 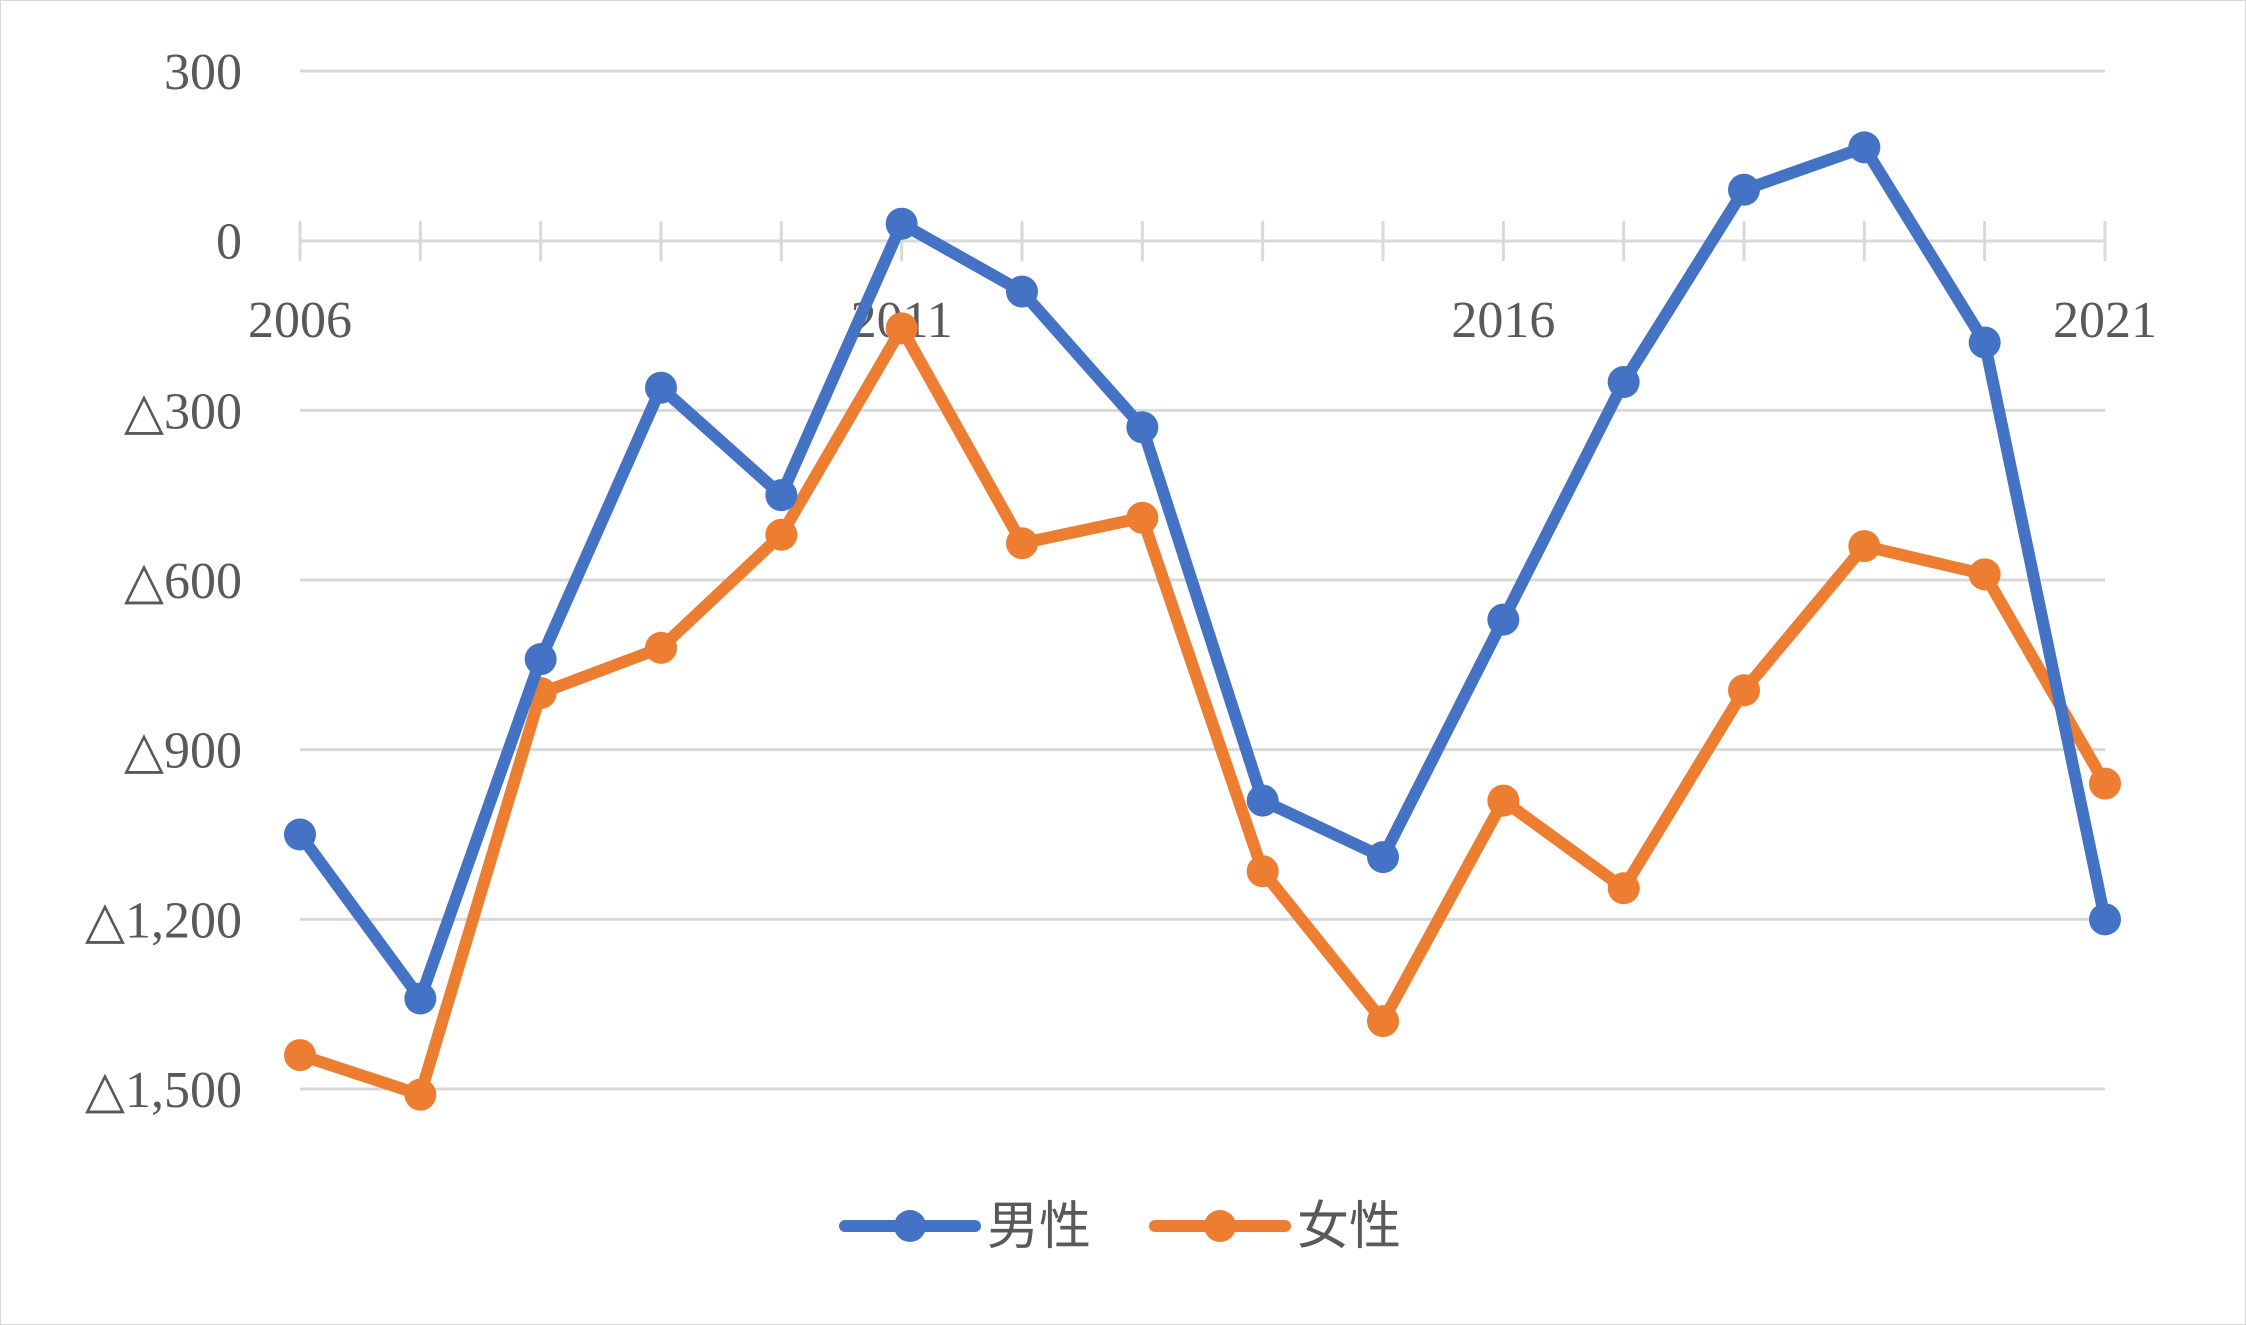 What do you see at coordinates (300, 320) in the screenshot?
I see `x-tick-label: 2006` at bounding box center [300, 320].